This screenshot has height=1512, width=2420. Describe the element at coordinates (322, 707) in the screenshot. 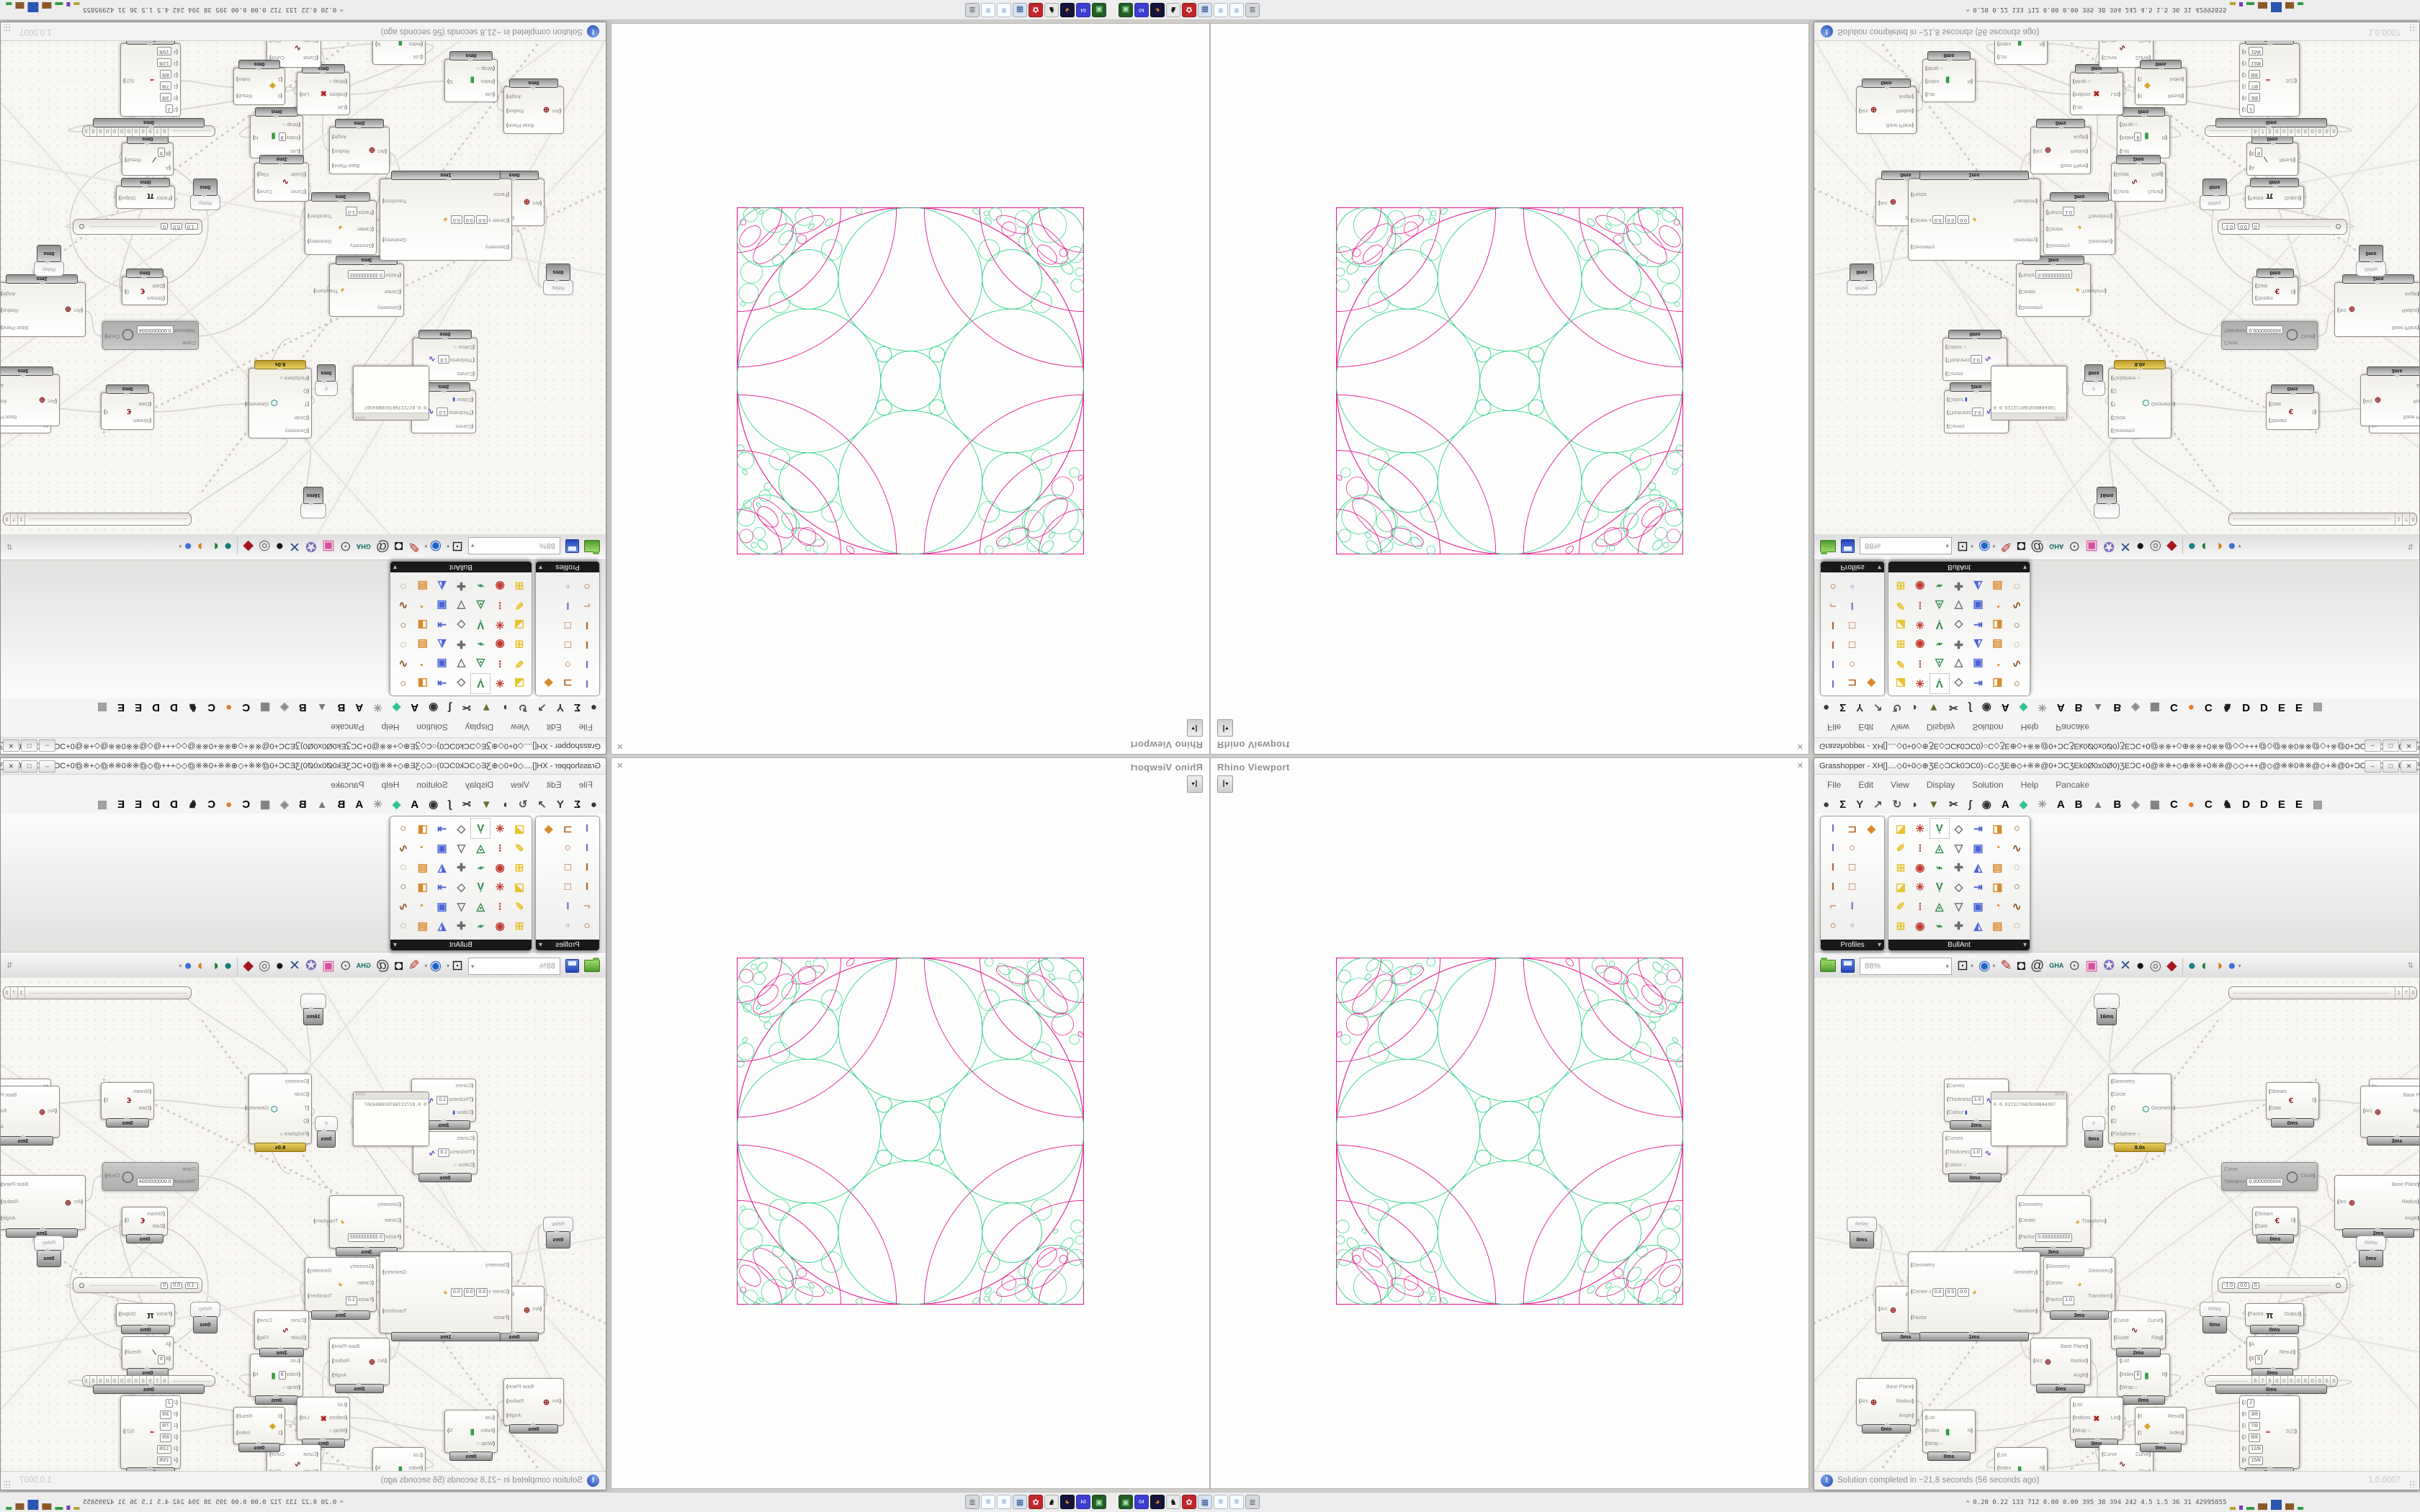

I see `tab-icon: ▲` at that location.